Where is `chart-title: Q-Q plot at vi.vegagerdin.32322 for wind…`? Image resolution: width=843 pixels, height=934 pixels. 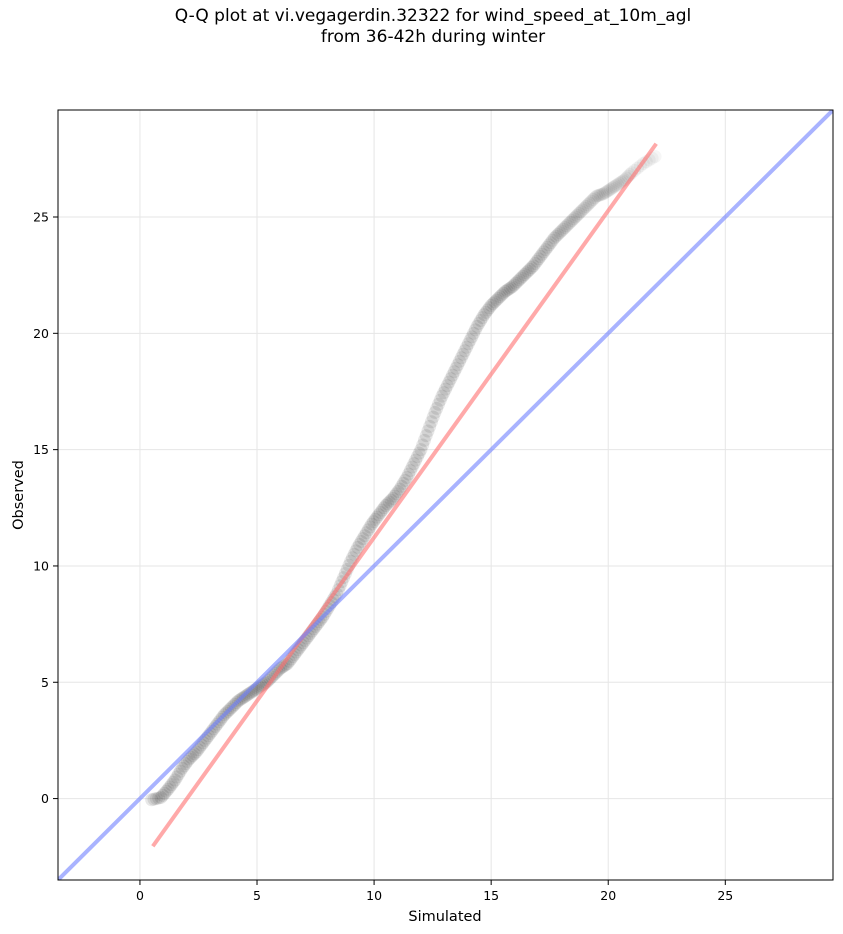
chart-title: Q-Q plot at vi.vegagerdin.32322 for wind… is located at coordinates (421, 27).